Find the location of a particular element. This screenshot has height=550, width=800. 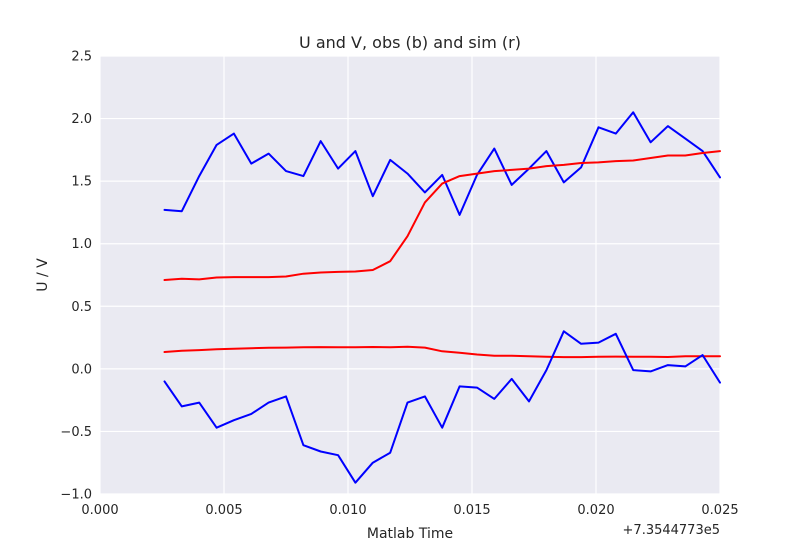

y-tick-label: 0.5 is located at coordinates (81, 307).